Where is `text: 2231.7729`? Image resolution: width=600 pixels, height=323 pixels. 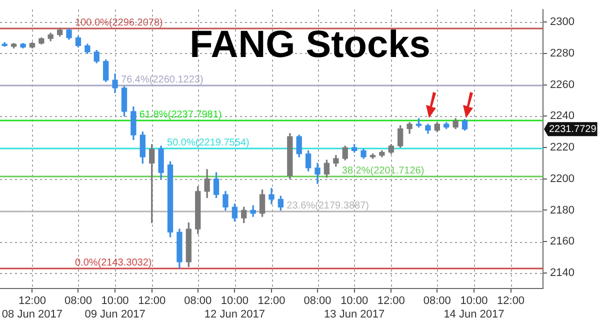 text: 2231.7729 is located at coordinates (573, 129).